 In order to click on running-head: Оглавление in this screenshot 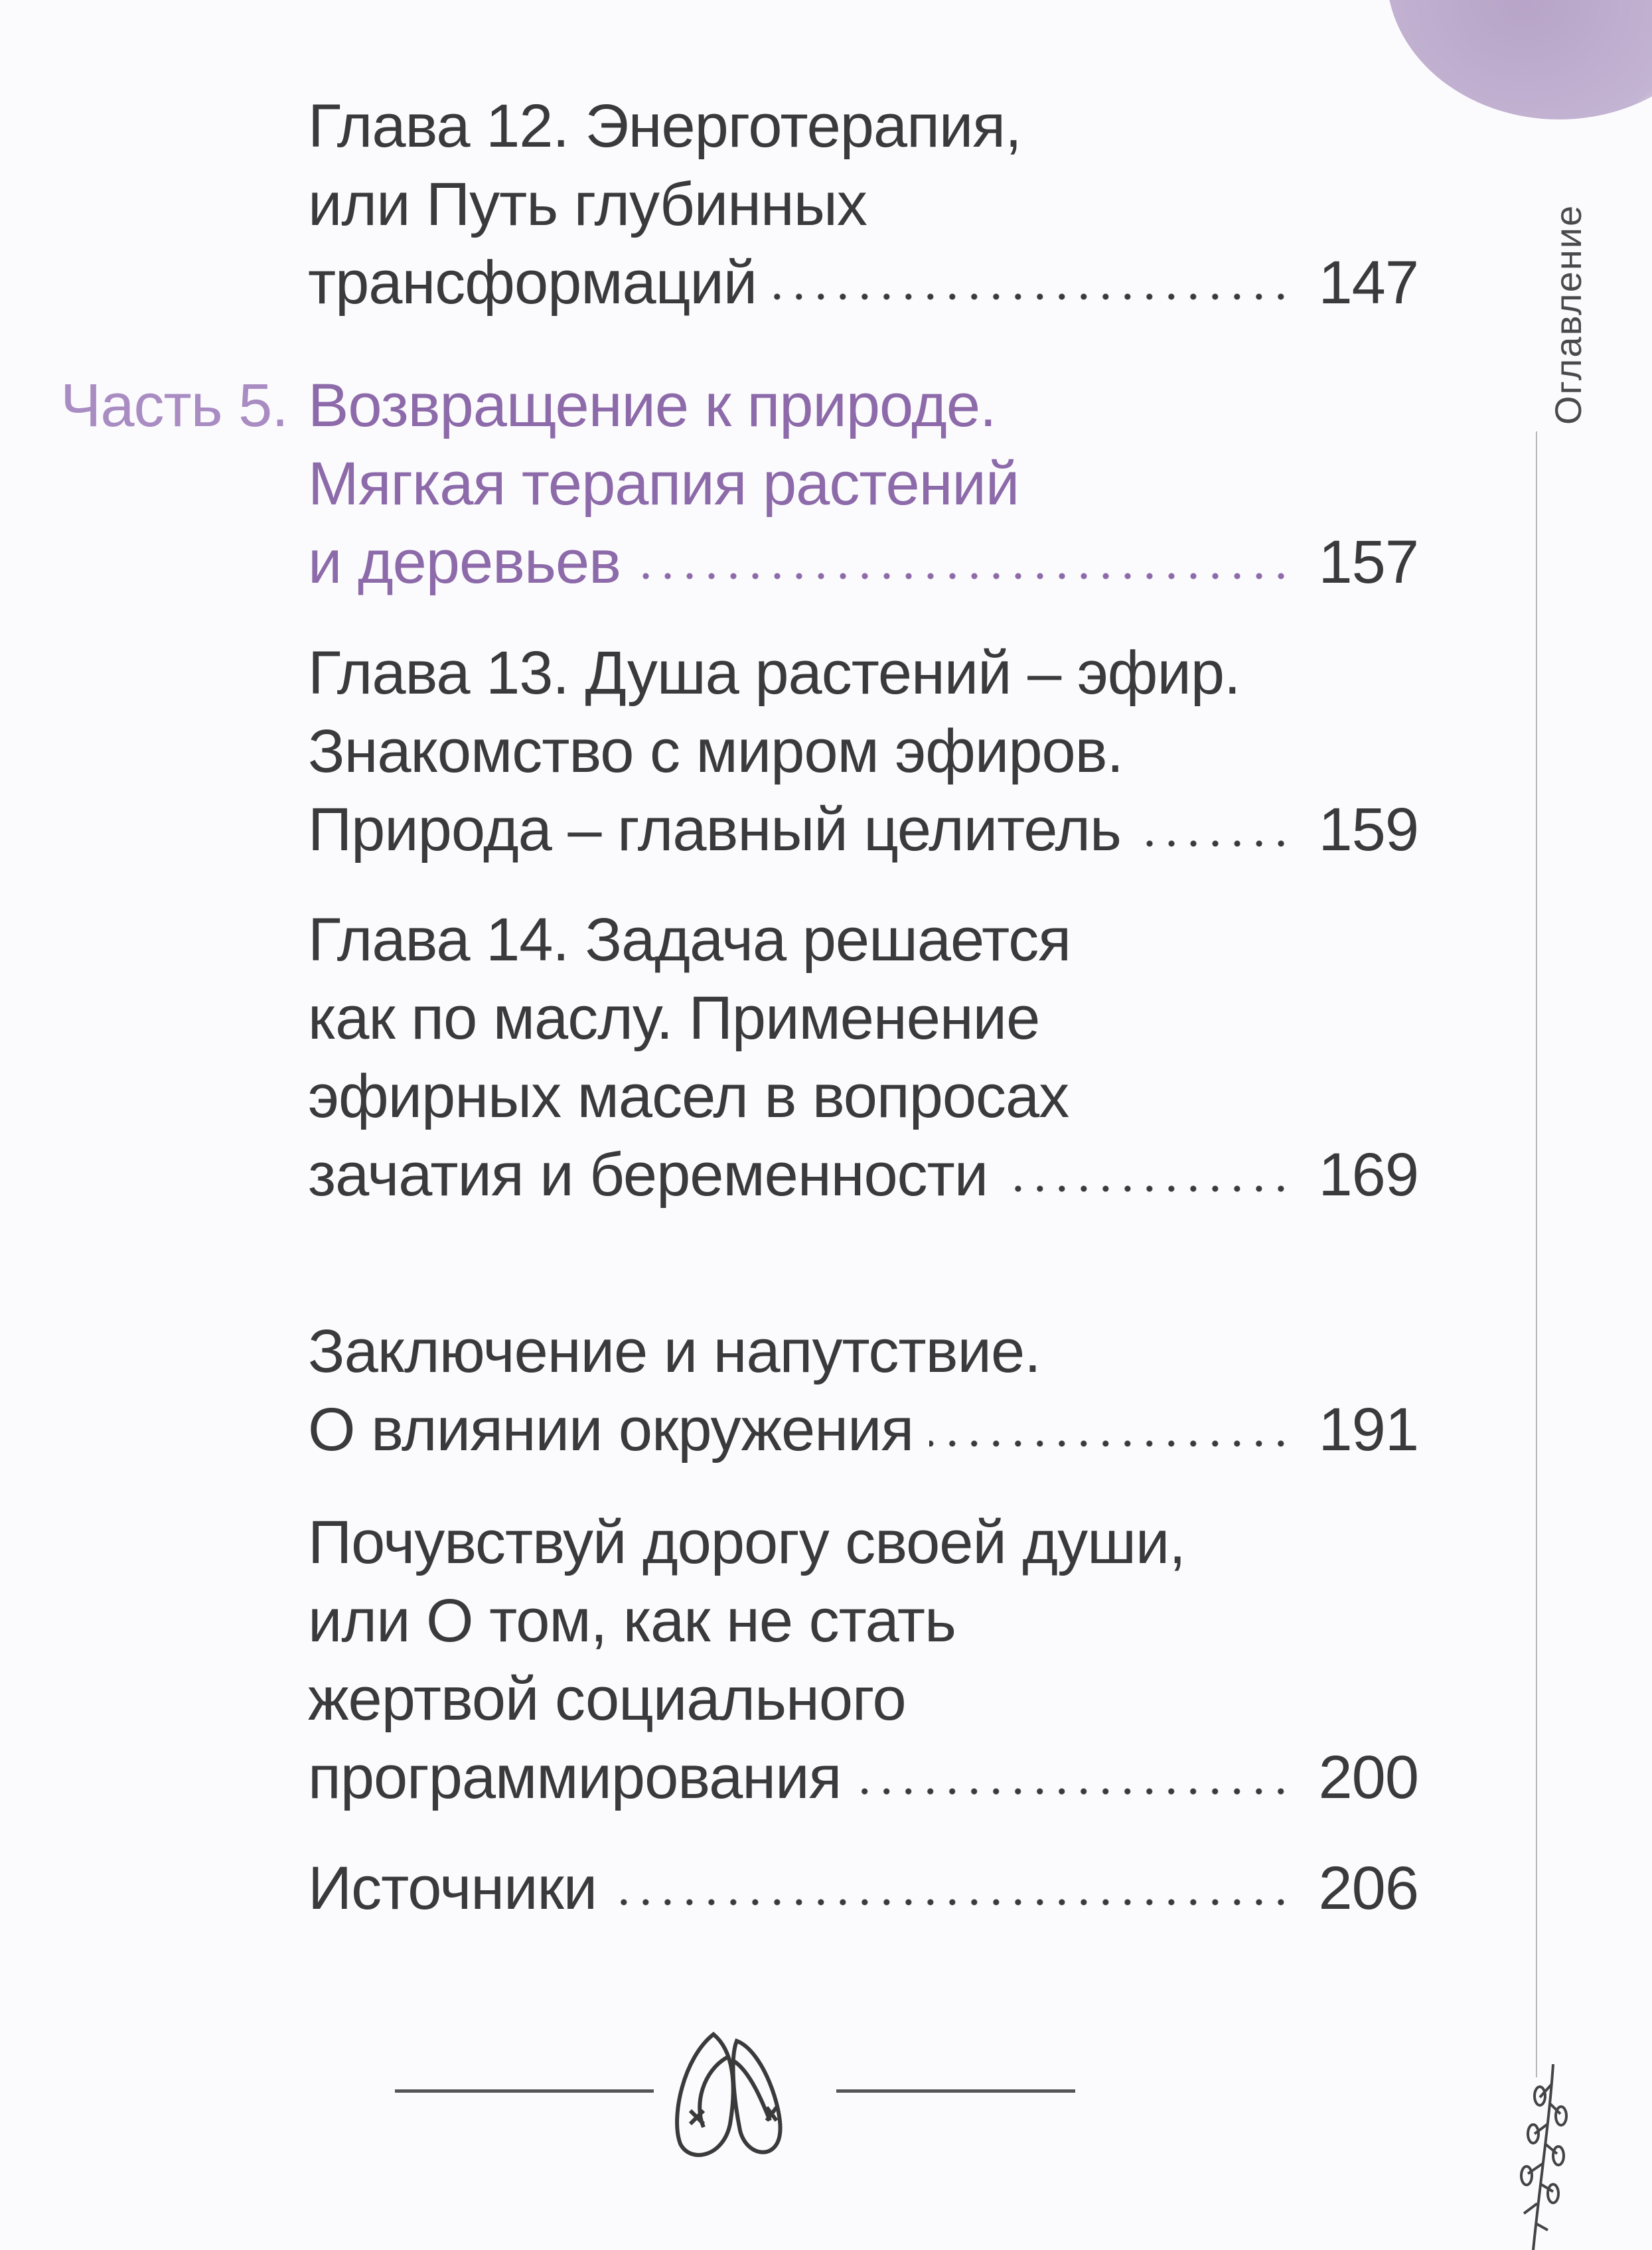, I will do `click(1568, 314)`.